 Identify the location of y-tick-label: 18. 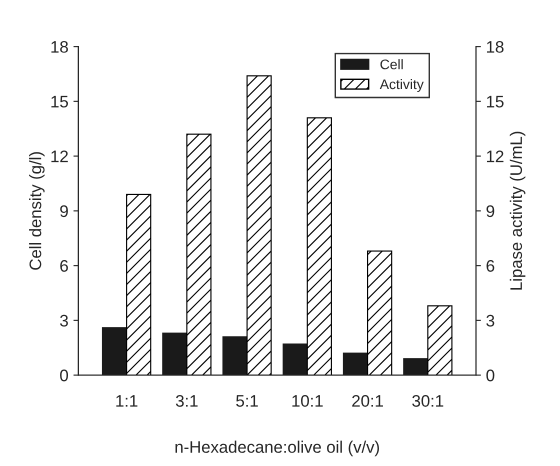
(59, 47).